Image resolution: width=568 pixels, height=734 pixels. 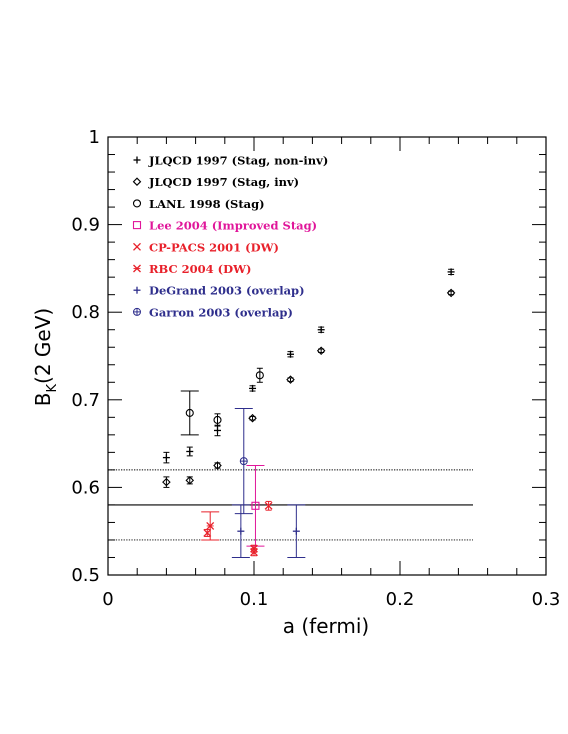 What do you see at coordinates (238, 161) in the screenshot?
I see `legend-label: JLQCD 1997 (Stag, non-inv)` at bounding box center [238, 161].